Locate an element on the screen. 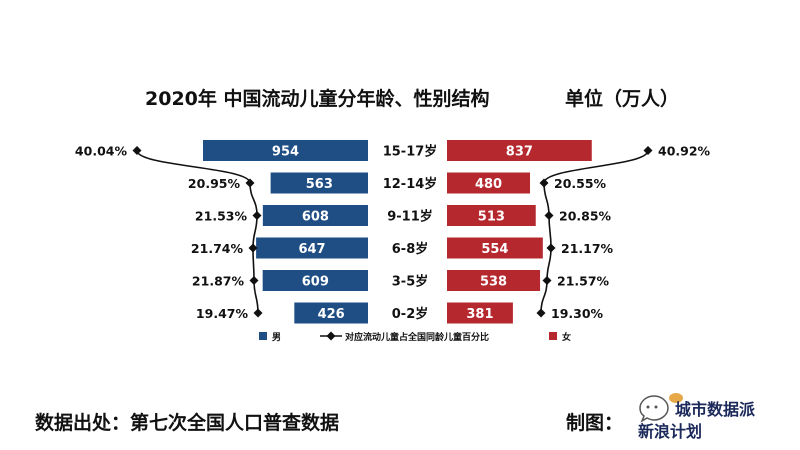 The image size is (800, 450). male-value-label: 609 is located at coordinates (315, 282).